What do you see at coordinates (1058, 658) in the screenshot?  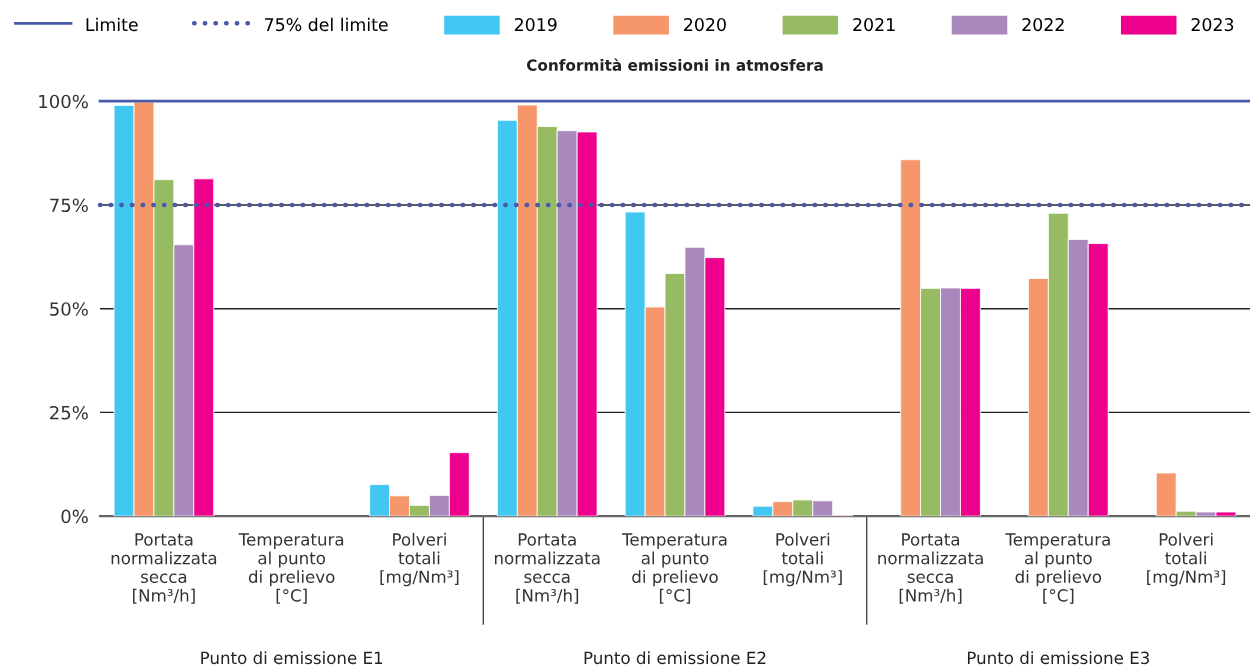 I see `text: Punto di emissione E3` at bounding box center [1058, 658].